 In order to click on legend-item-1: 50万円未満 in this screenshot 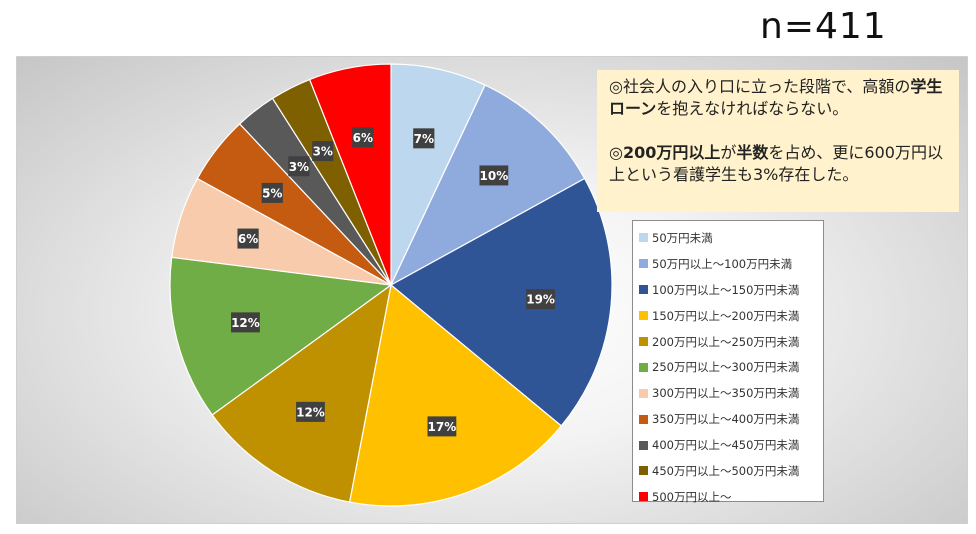, I will do `click(731, 238)`.